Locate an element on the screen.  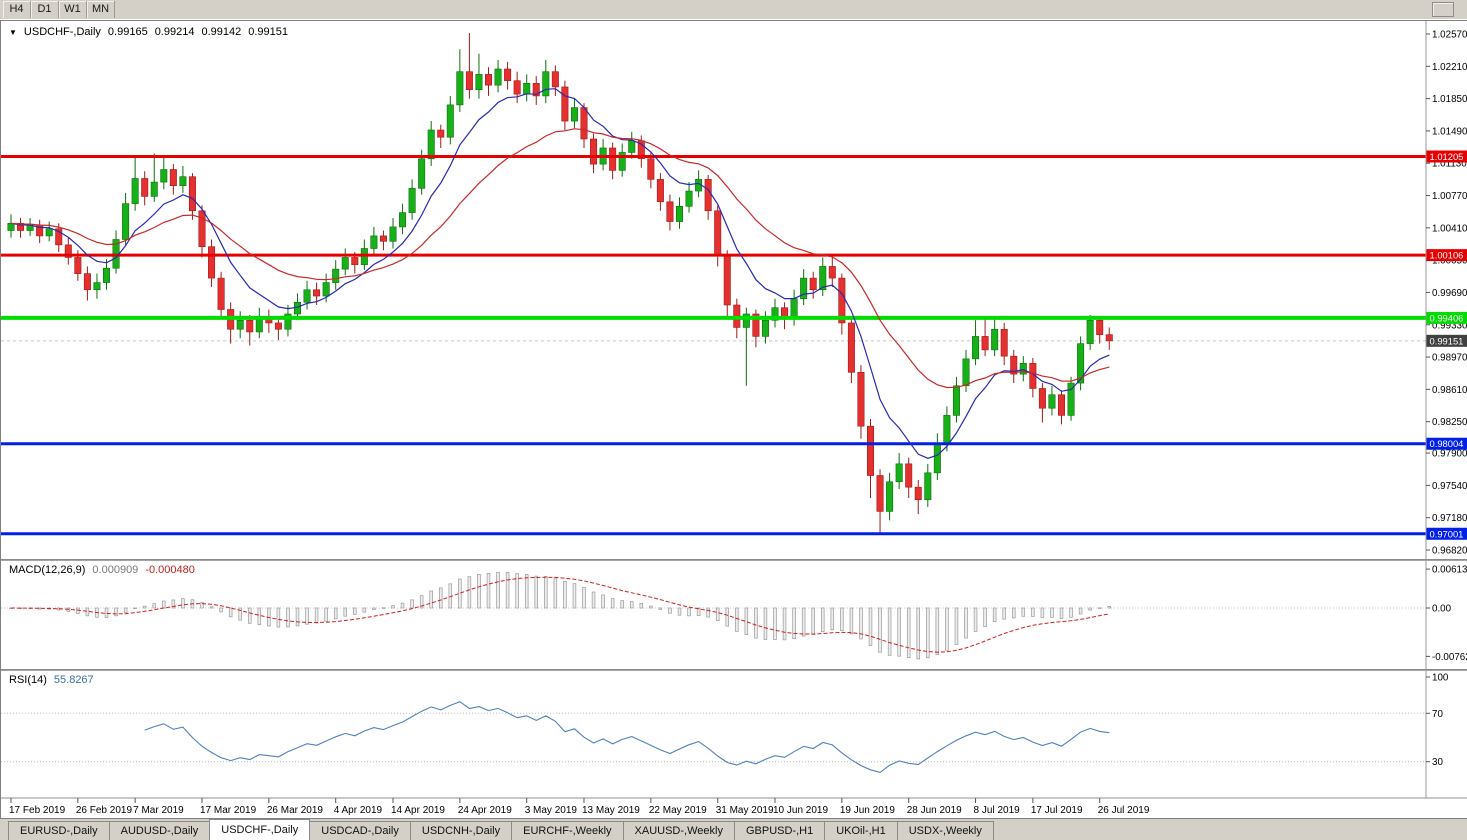
svg-text: 1.02210 is located at coordinates (1449, 67).